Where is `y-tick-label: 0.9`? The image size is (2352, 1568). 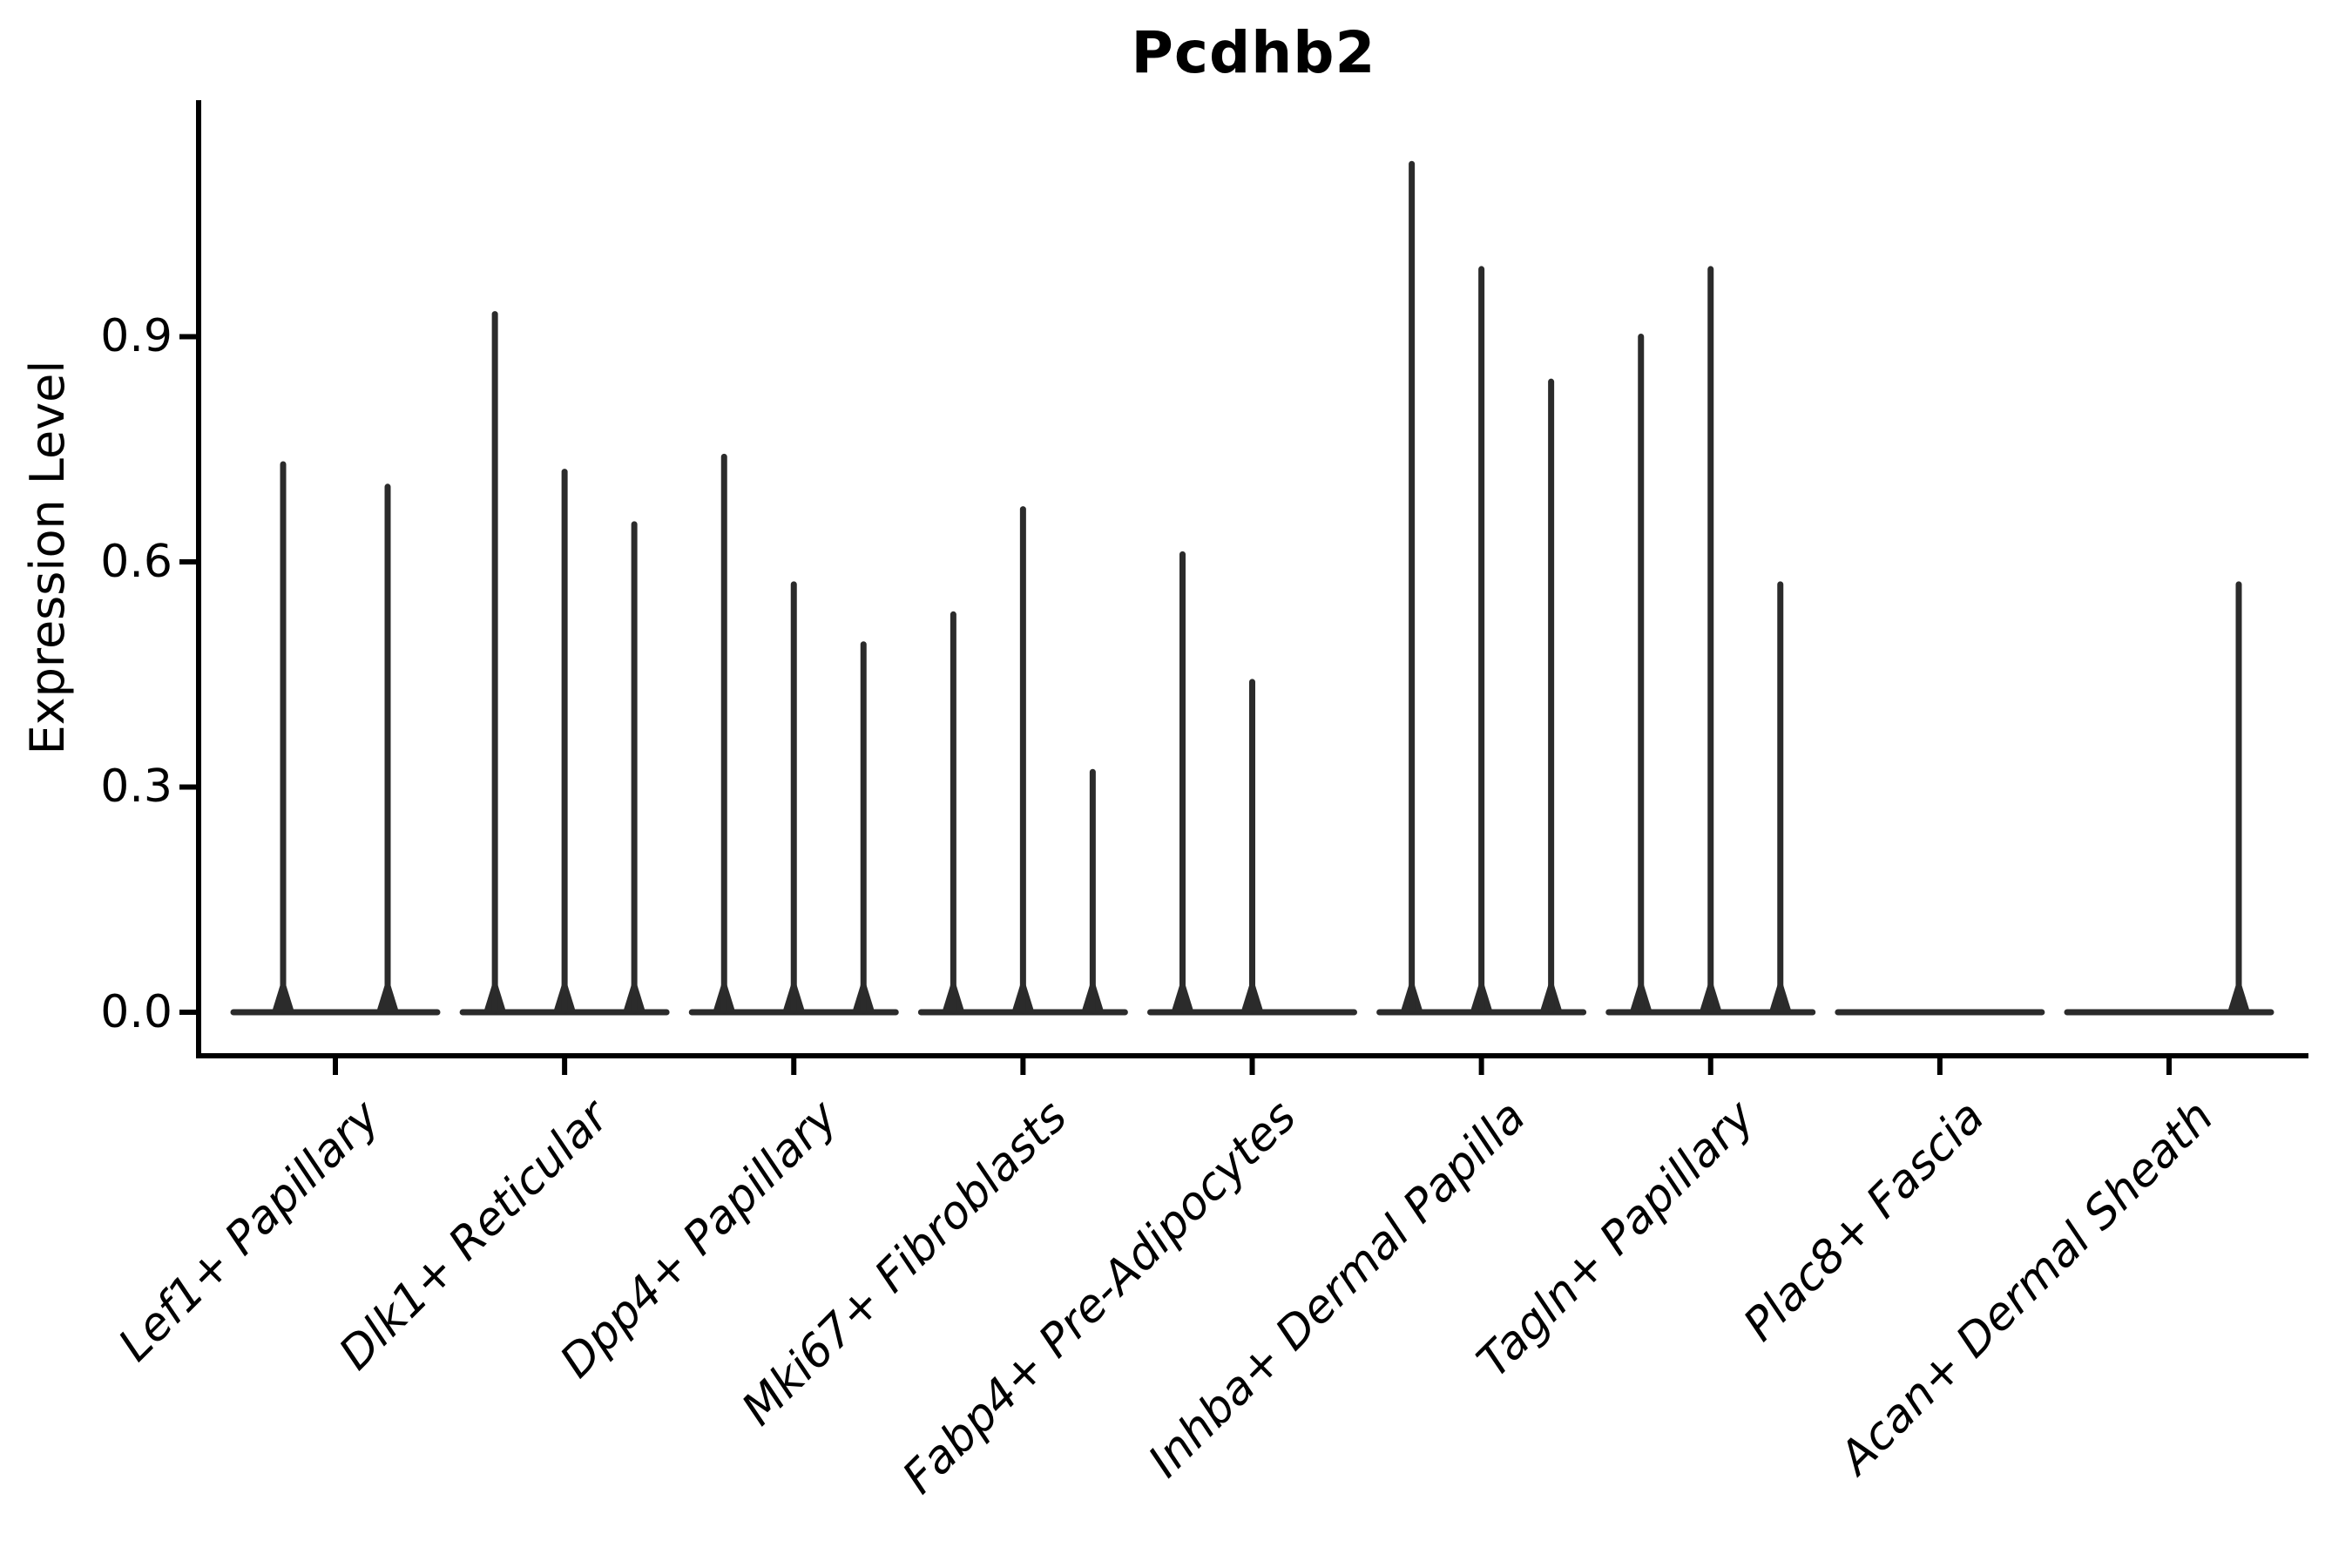 y-tick-label: 0.9 is located at coordinates (136, 336).